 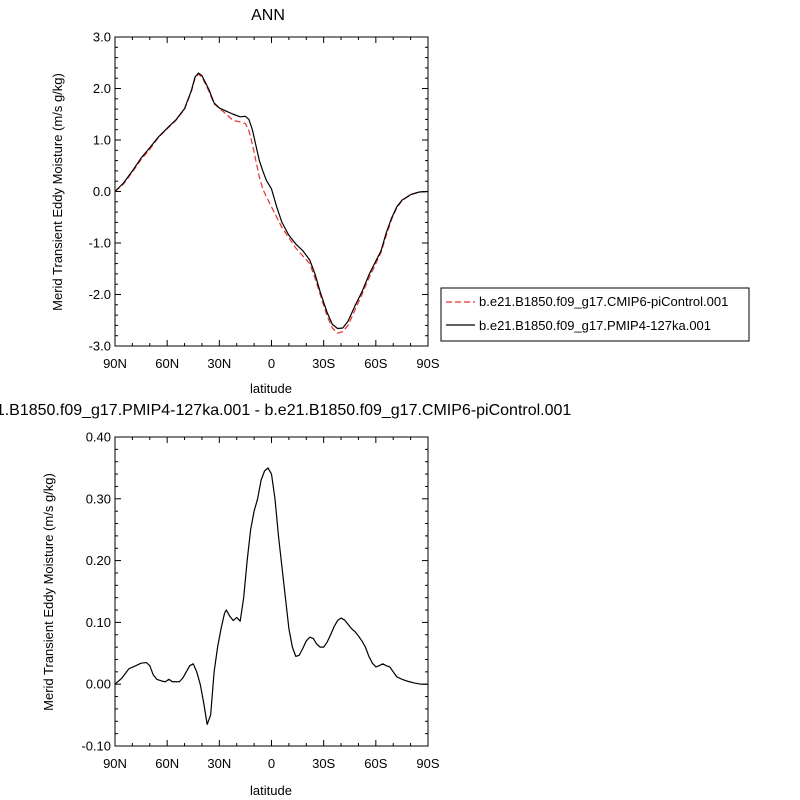 I want to click on y-tick-label: 0.40, so click(x=98, y=437).